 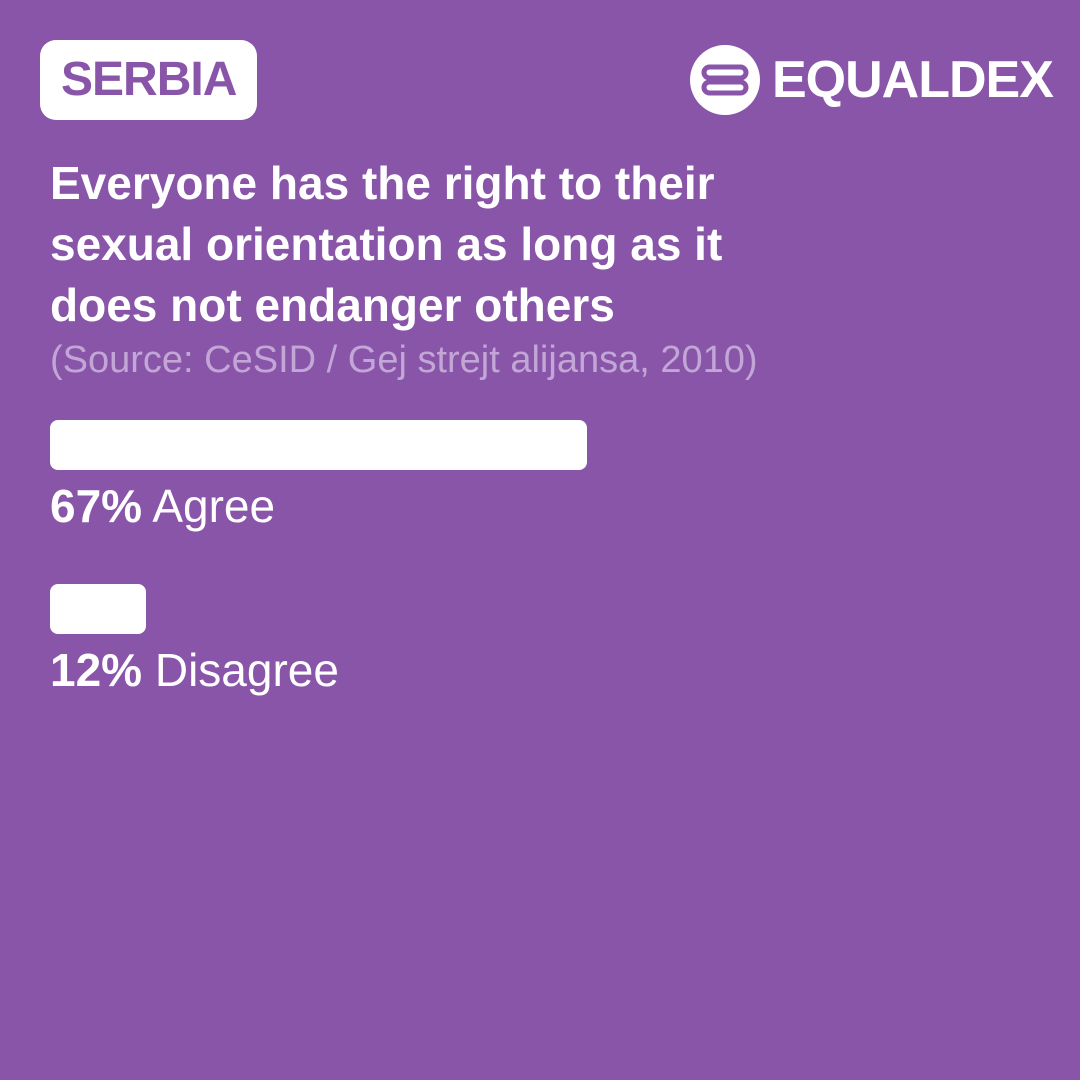 What do you see at coordinates (246, 670) in the screenshot?
I see `category-label: Disagree` at bounding box center [246, 670].